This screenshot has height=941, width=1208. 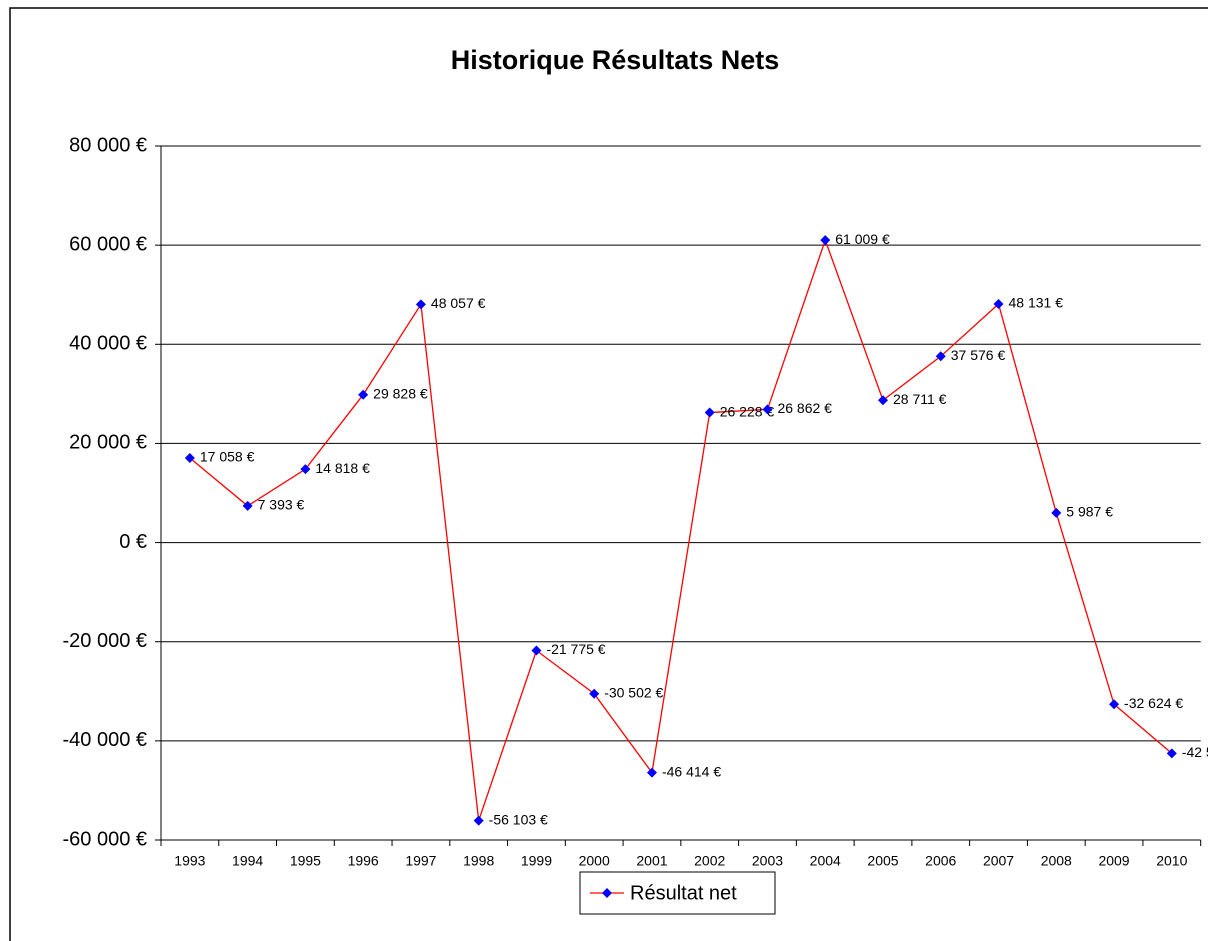 I want to click on x-tick-label: 2010, so click(x=1171, y=861).